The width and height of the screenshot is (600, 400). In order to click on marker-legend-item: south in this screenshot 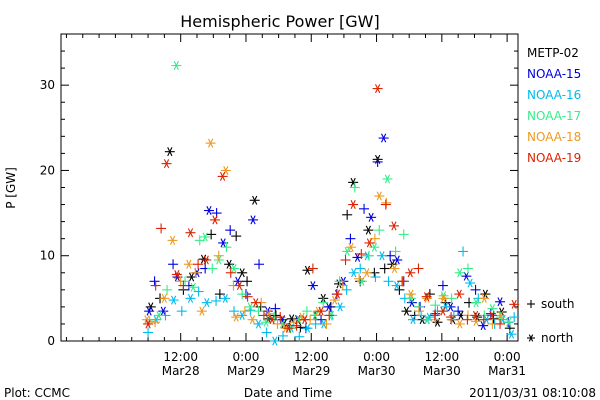, I will do `click(551, 304)`.